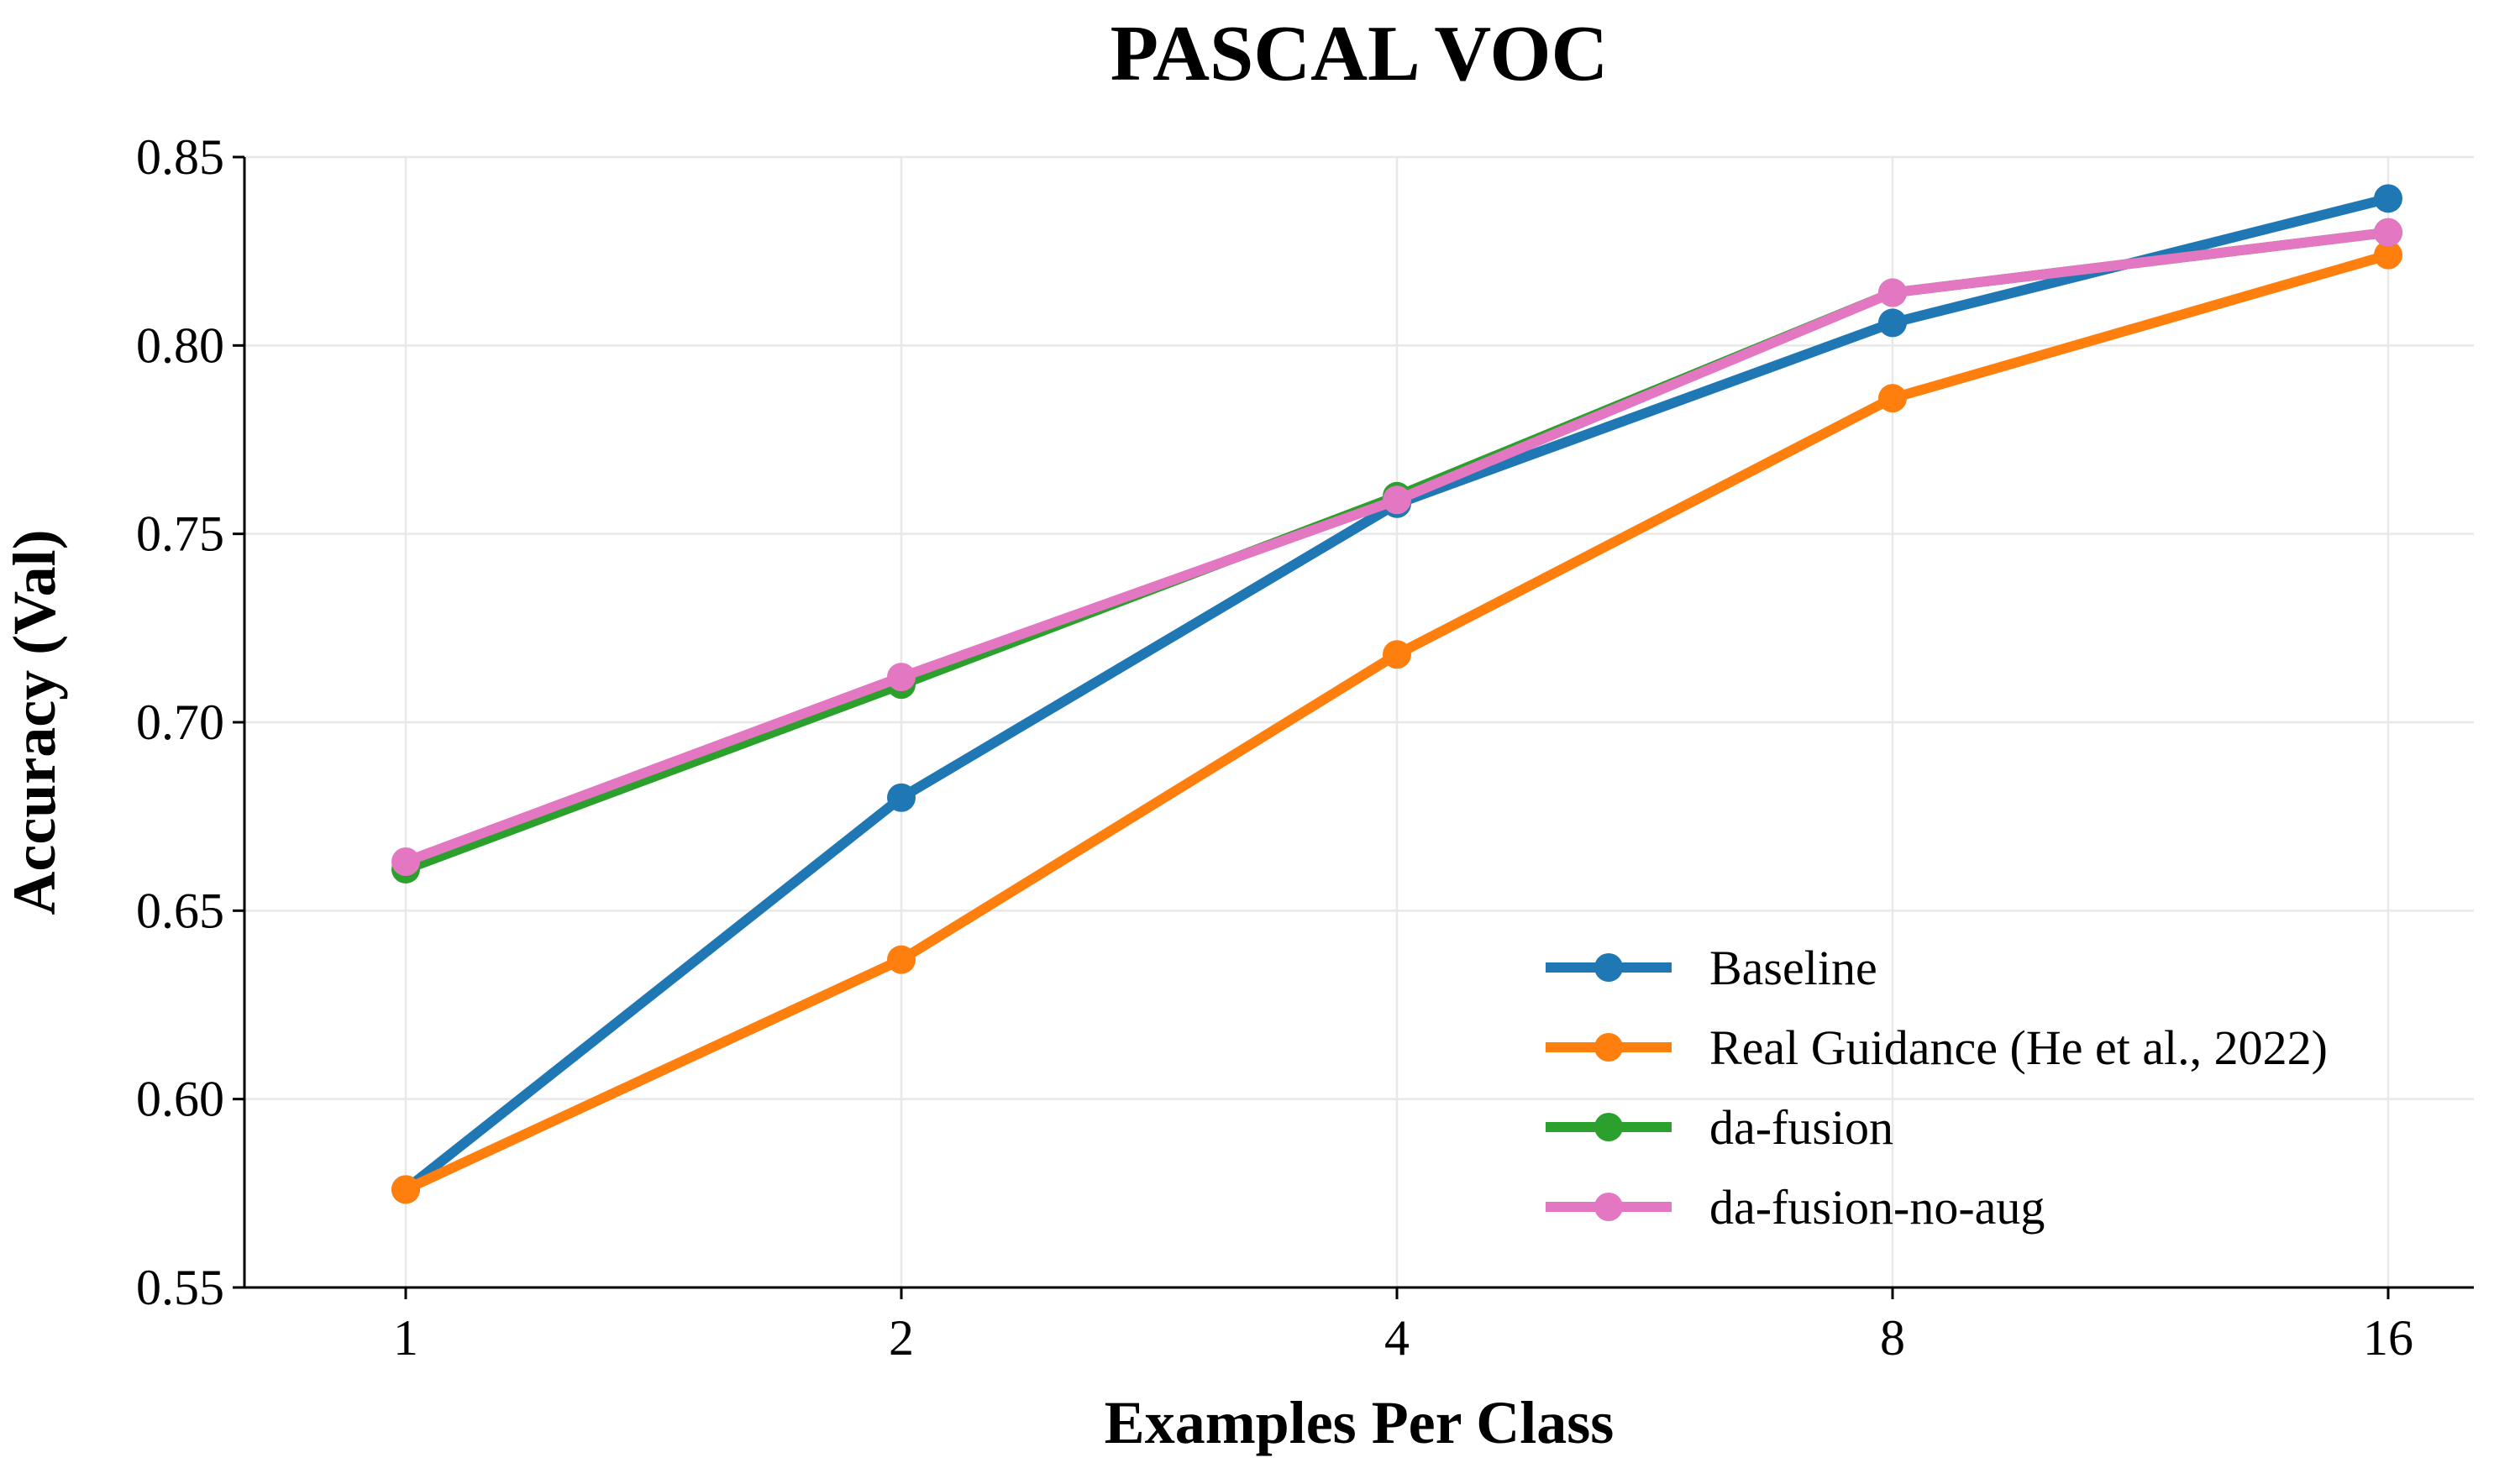  I want to click on x-tick-label: 1, so click(406, 1338).